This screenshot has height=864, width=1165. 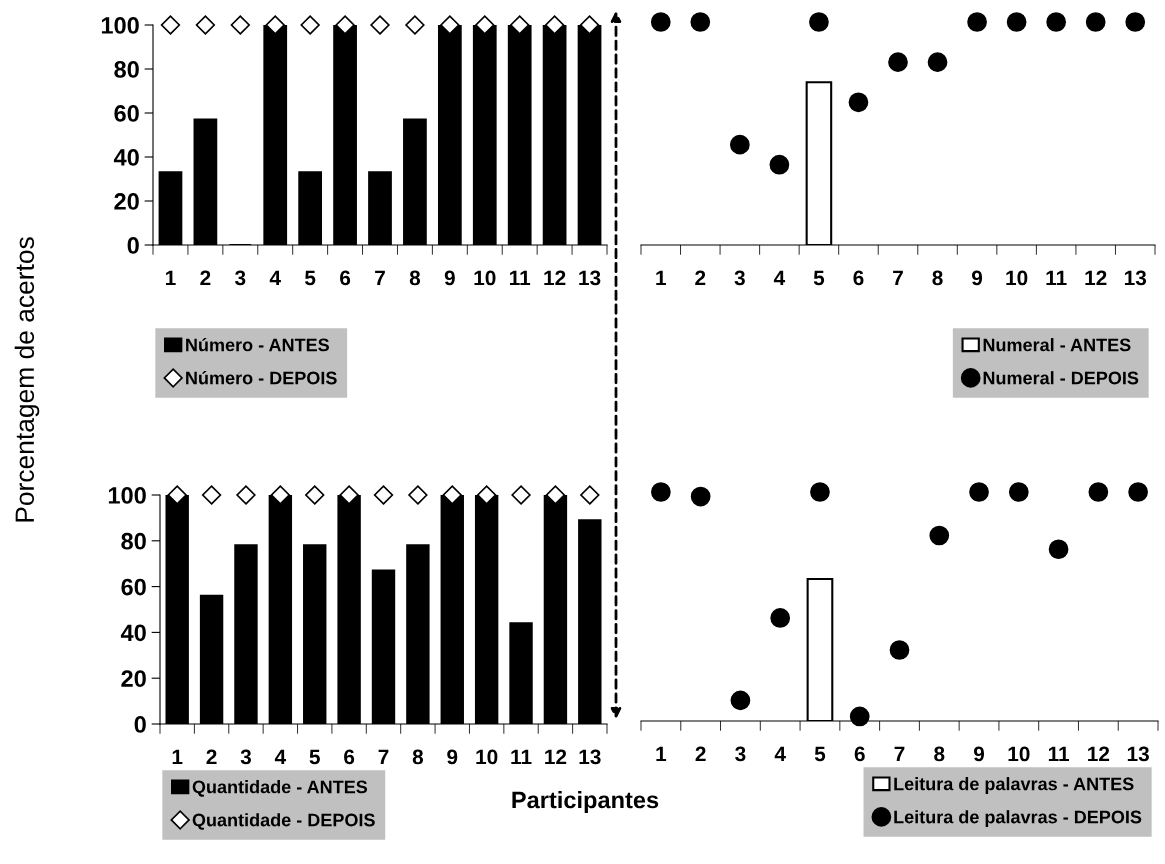 What do you see at coordinates (1018, 818) in the screenshot?
I see `legend-label: Leitura de palavras - DEPOIS` at bounding box center [1018, 818].